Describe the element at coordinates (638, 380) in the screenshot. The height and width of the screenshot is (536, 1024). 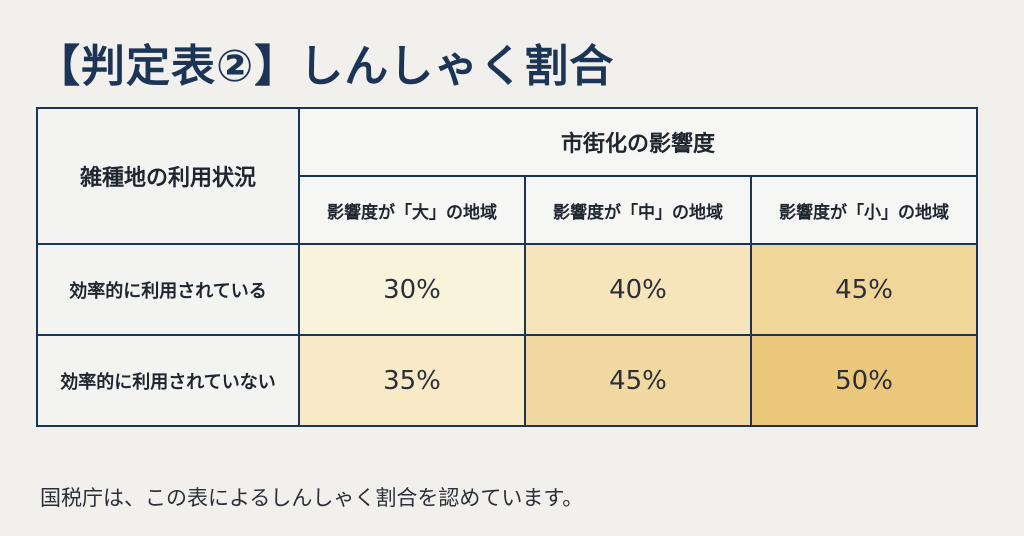
I see `cell-inefficient-medium: 45%` at that location.